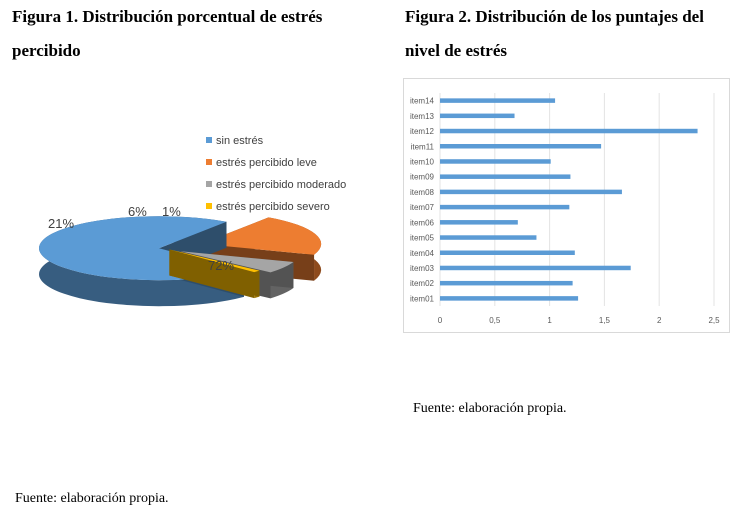 The width and height of the screenshot is (748, 529). I want to click on x-tick-label-2: 1, so click(549, 320).